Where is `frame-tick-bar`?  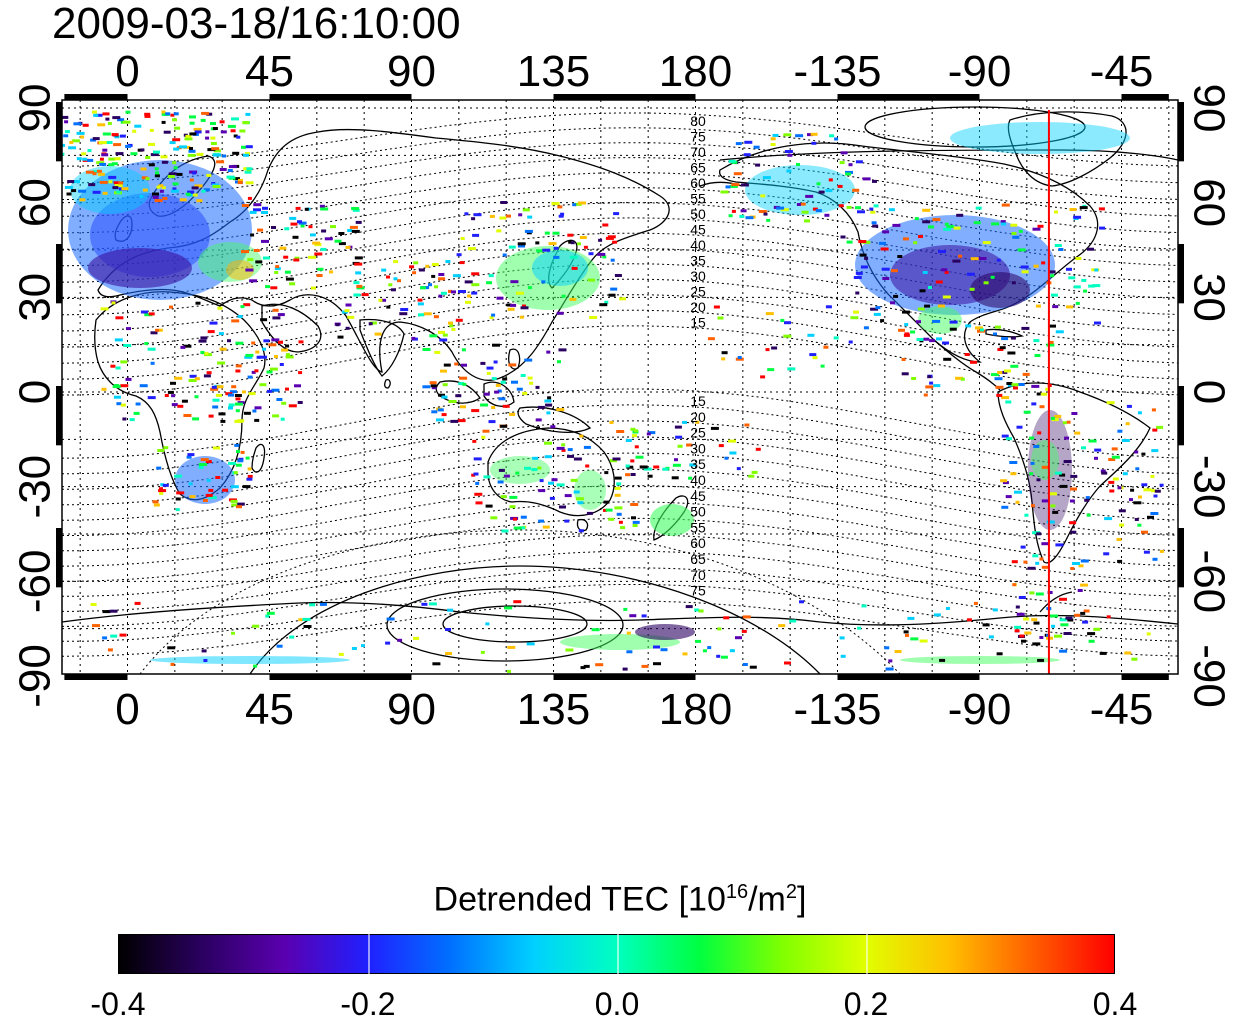 frame-tick-bar is located at coordinates (96, 97).